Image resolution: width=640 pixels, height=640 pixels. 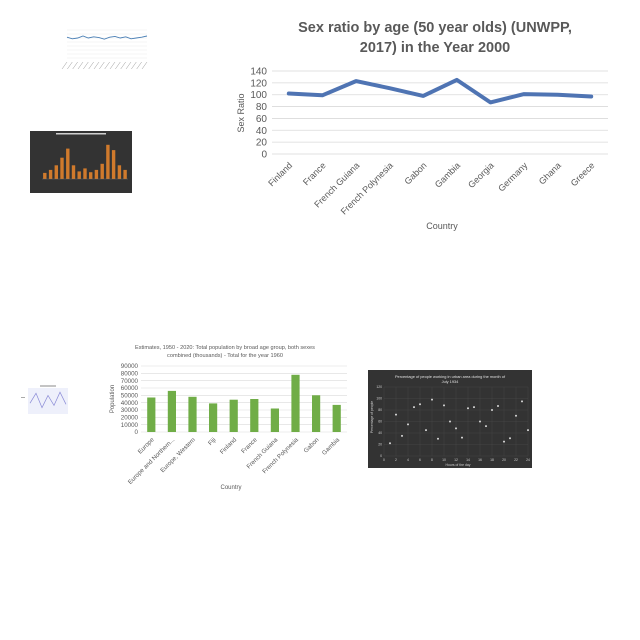 I want to click on series-line, so click(x=107, y=37).